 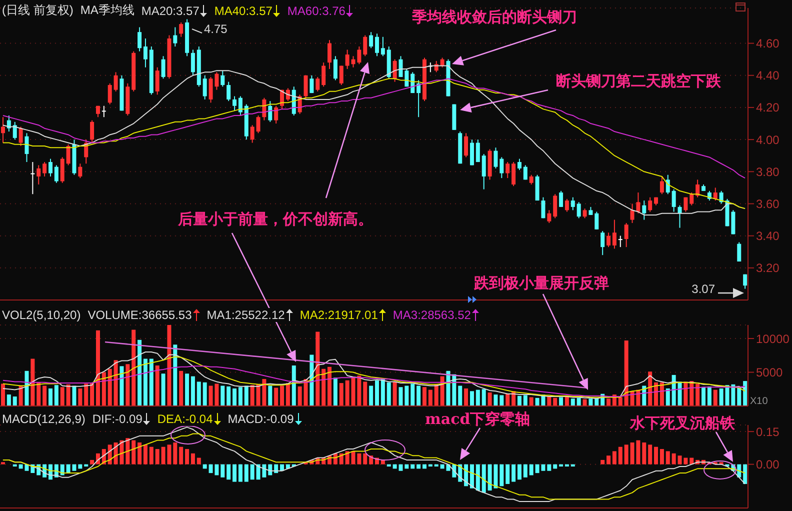 I want to click on annotation: 3.07, so click(x=704, y=289).